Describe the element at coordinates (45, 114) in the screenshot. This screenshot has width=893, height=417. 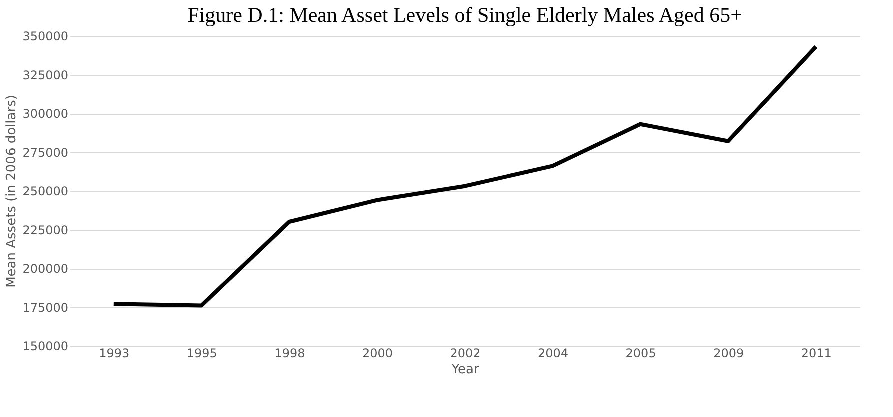
I see `y-tick-label: 300000` at that location.